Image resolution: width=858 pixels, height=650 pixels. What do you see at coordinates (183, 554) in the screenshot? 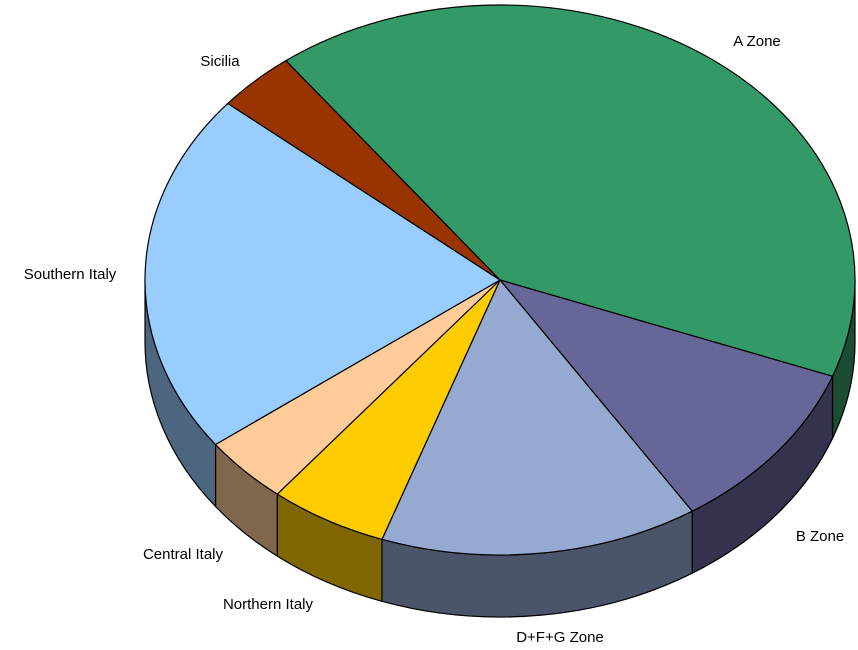
I see `slice-label: Central Italy` at bounding box center [183, 554].